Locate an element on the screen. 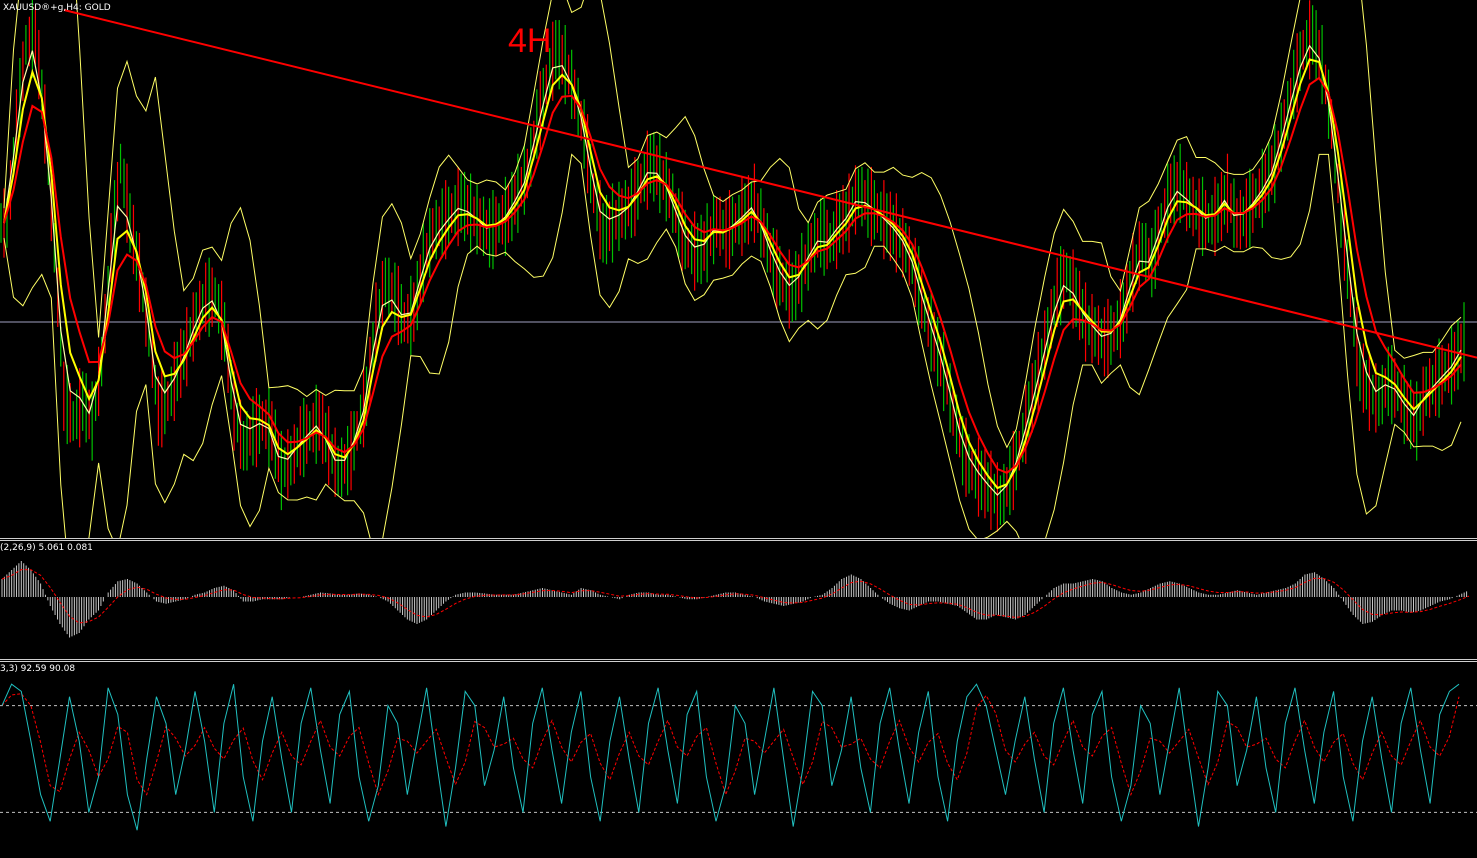  pane-divider-1b is located at coordinates (738, 540).